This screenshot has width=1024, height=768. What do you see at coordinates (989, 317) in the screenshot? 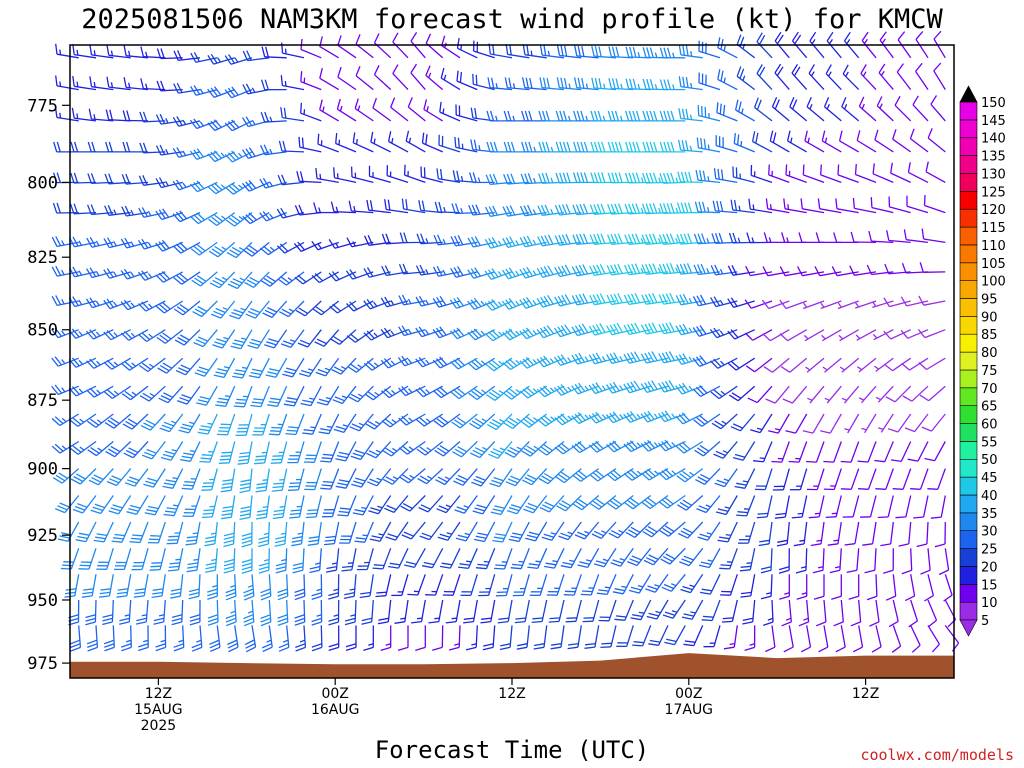
I see `colorbar-label: 90` at bounding box center [989, 317].